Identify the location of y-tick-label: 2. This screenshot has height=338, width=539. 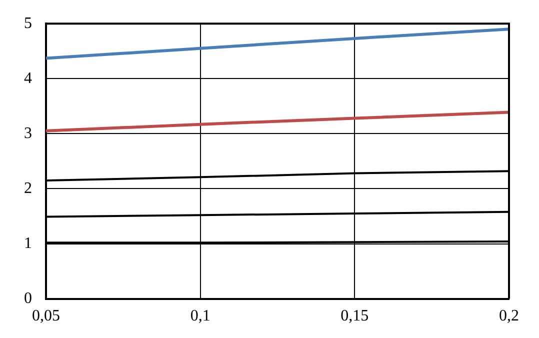
(28, 188).